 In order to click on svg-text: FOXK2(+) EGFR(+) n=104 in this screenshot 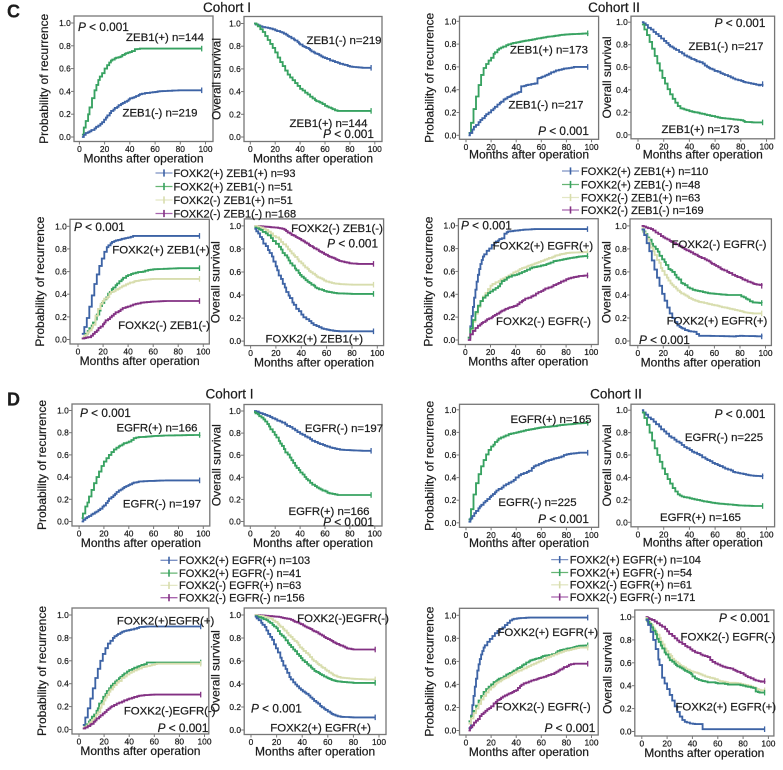, I will do `click(635, 560)`.